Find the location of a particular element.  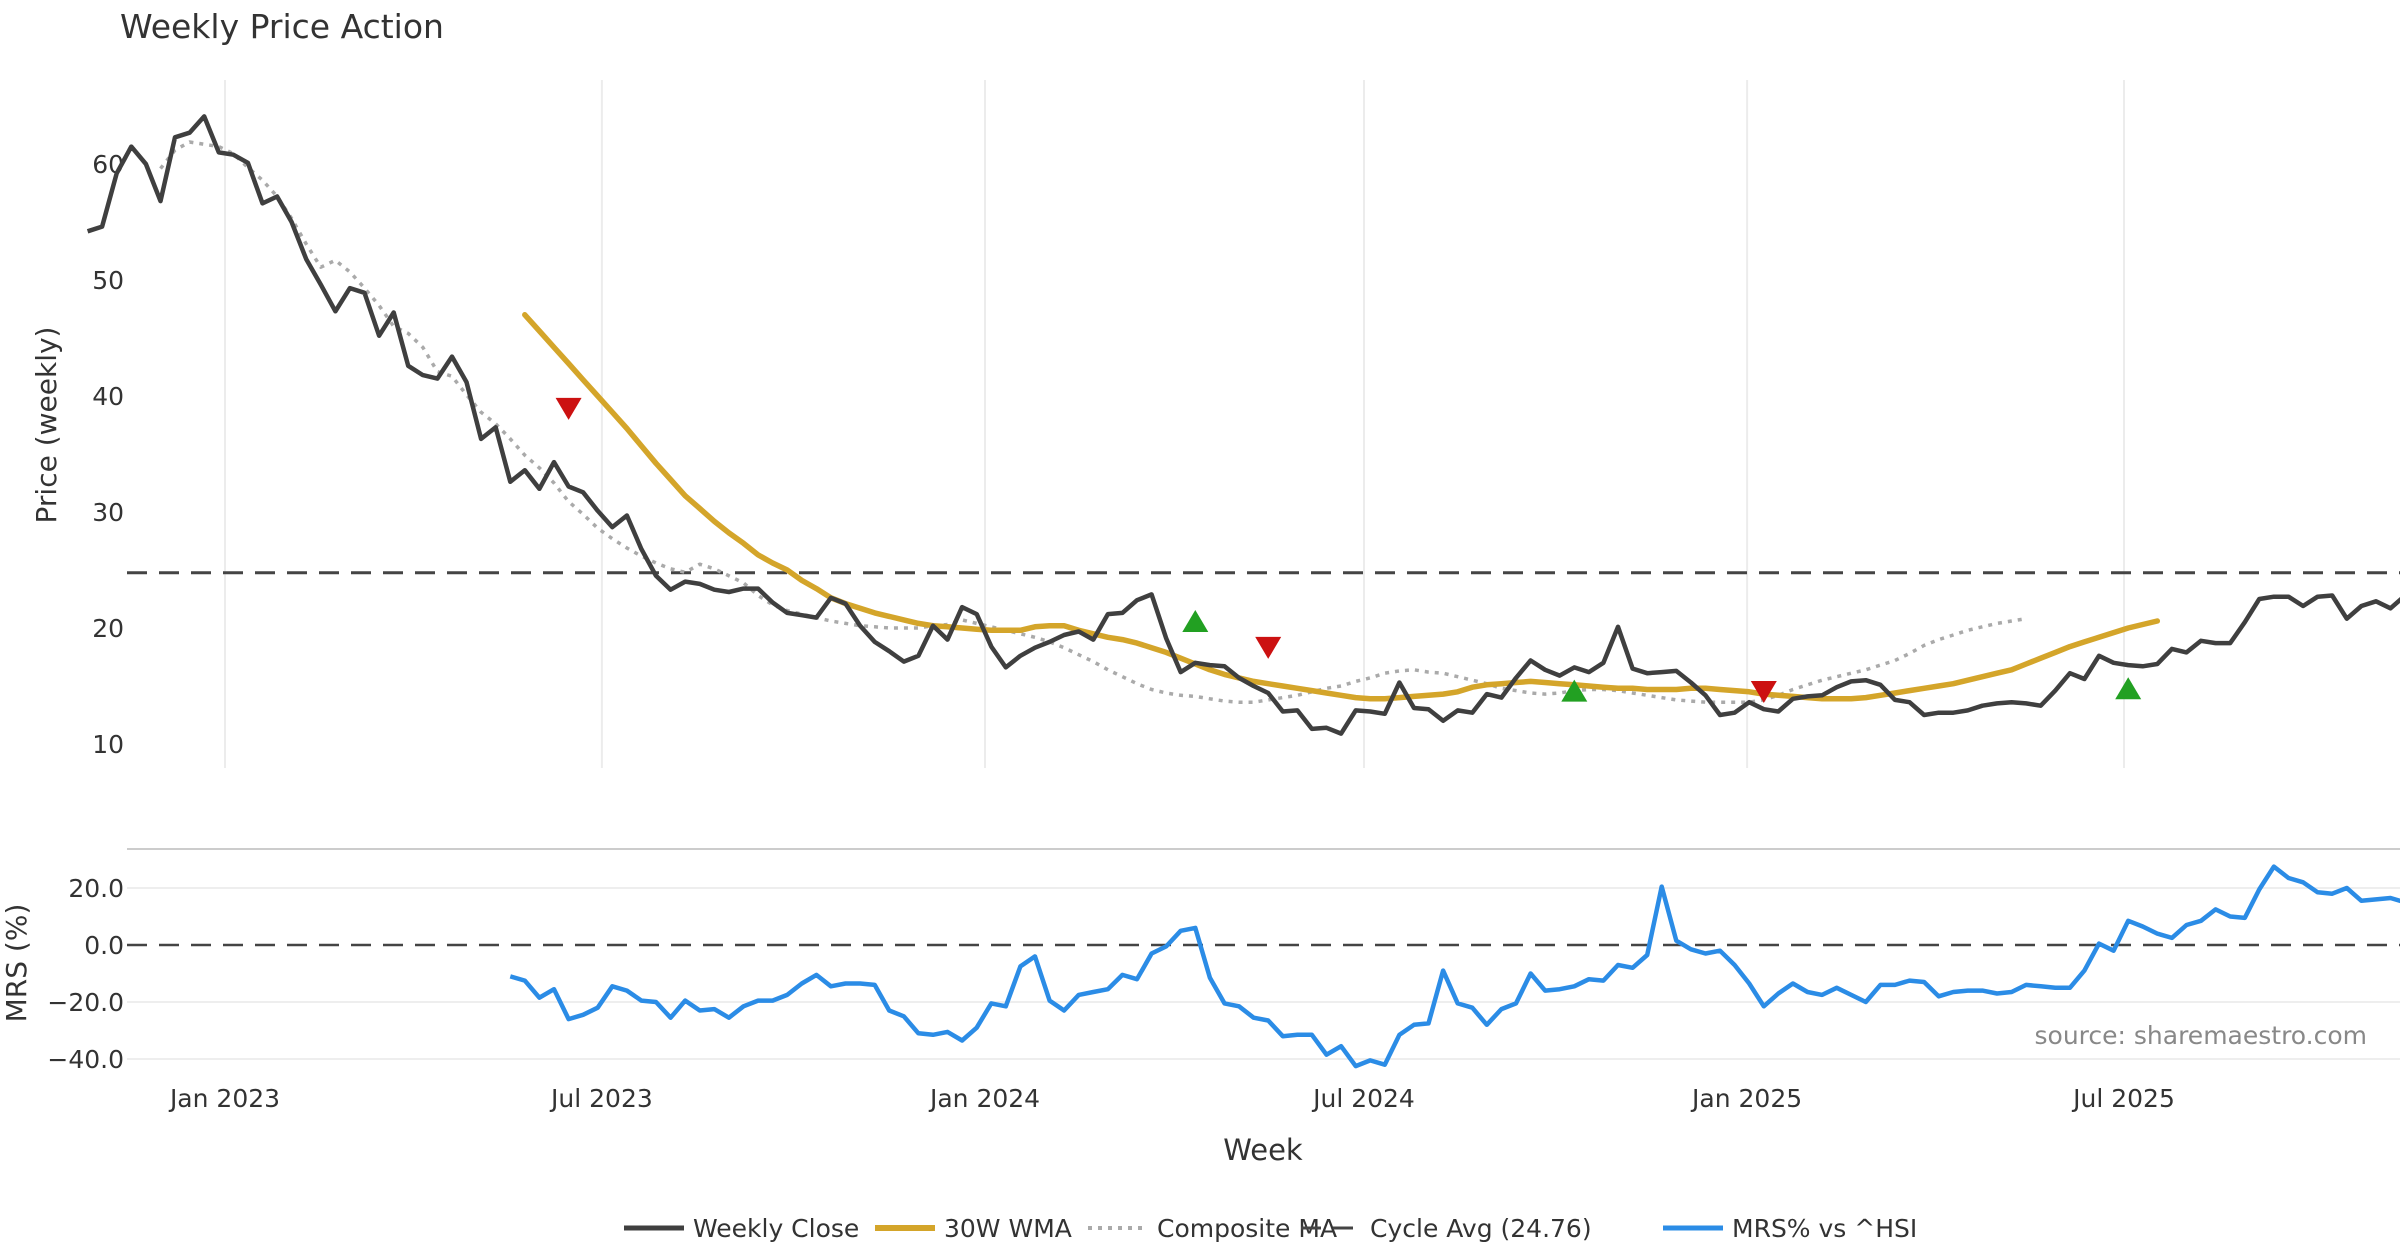

price-y-tick-label: 30 is located at coordinates (108, 512).